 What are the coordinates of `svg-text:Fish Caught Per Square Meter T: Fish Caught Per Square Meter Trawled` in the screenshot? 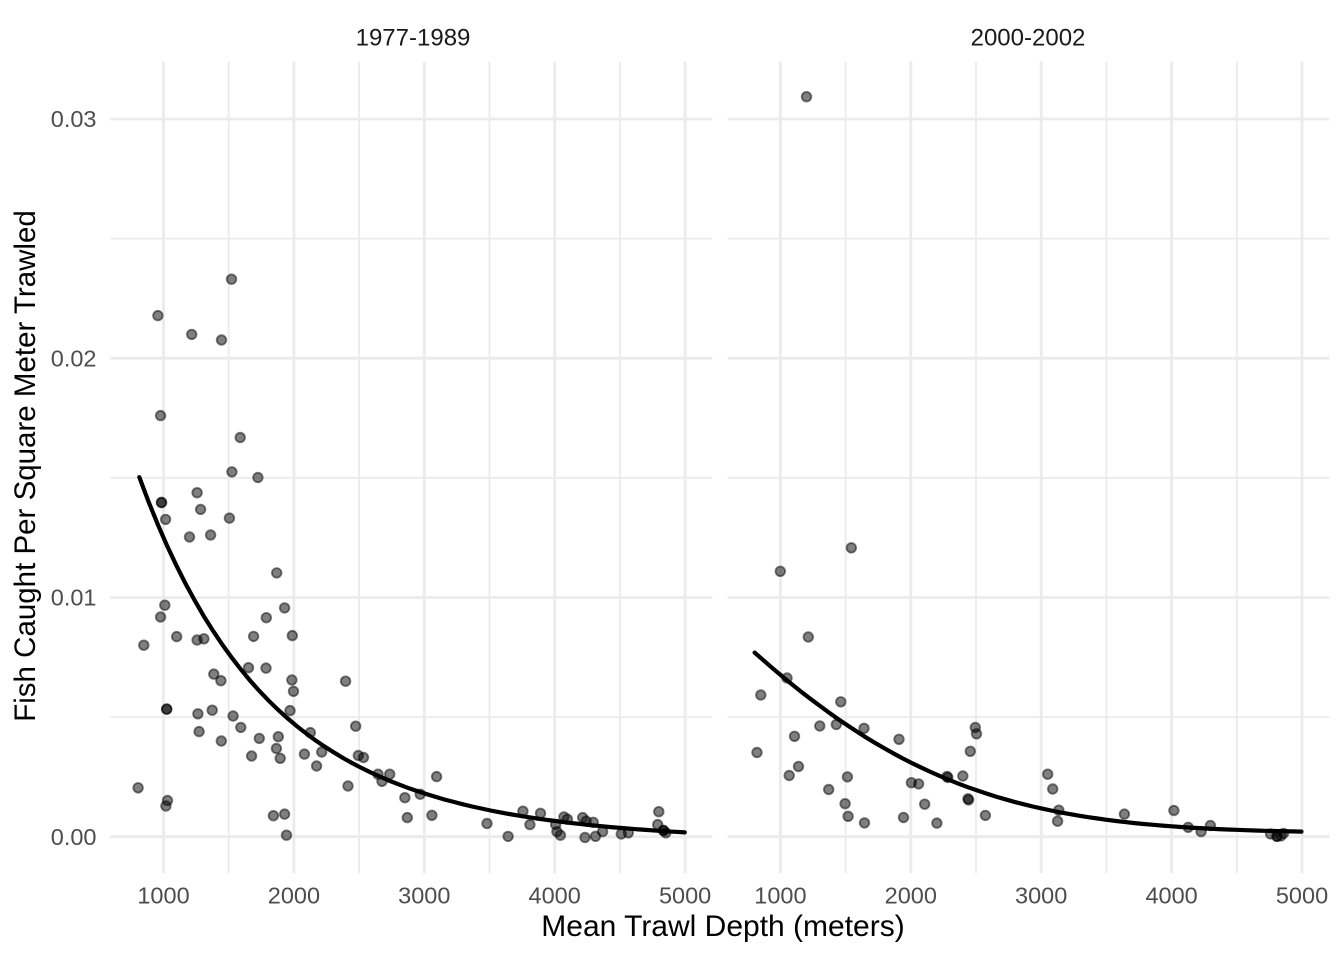 It's located at (25, 466).